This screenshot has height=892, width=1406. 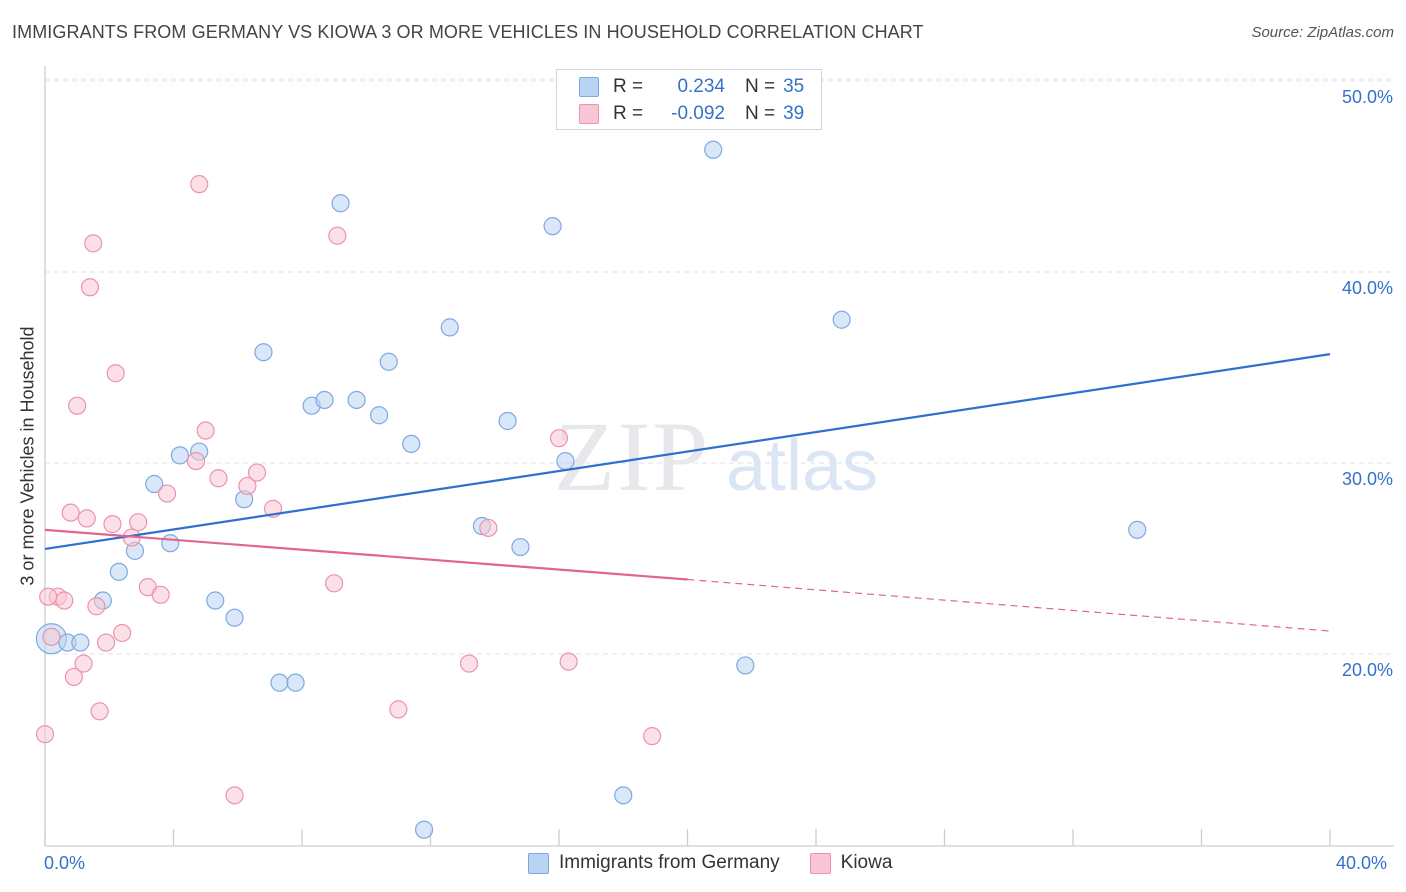 I want to click on x-tick-label-min: 0.0%, so click(x=65, y=863).